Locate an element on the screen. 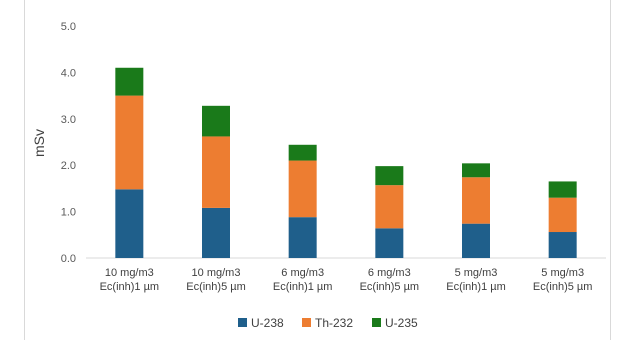  y-tick-label: 2.0 is located at coordinates (68, 166).